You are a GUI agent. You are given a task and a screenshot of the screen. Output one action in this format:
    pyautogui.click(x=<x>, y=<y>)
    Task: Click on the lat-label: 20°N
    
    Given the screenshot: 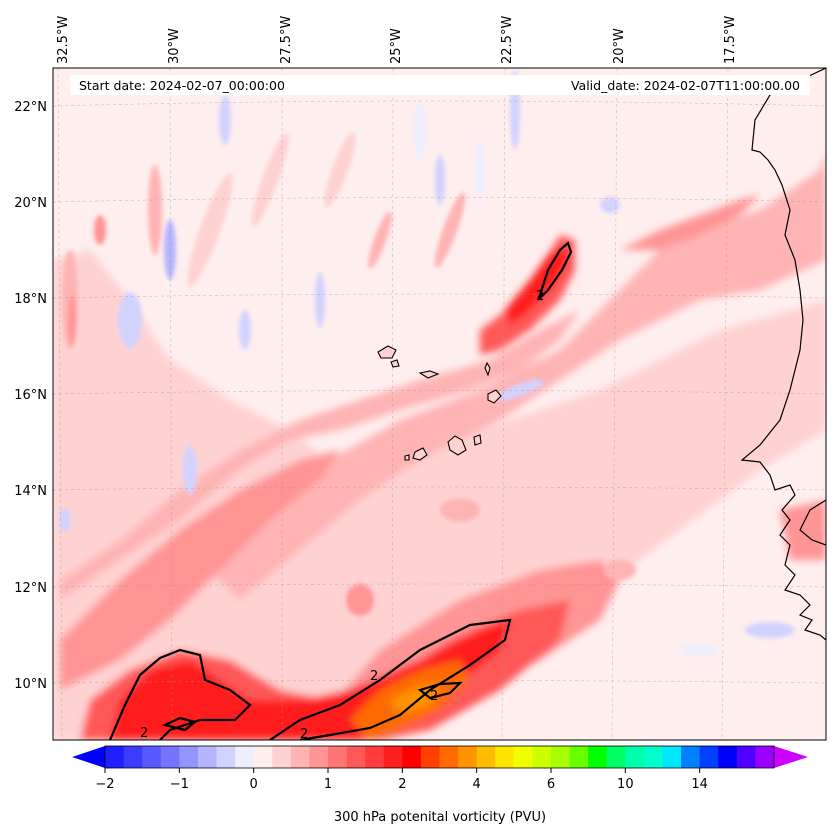 What is the action you would take?
    pyautogui.click(x=30, y=203)
    